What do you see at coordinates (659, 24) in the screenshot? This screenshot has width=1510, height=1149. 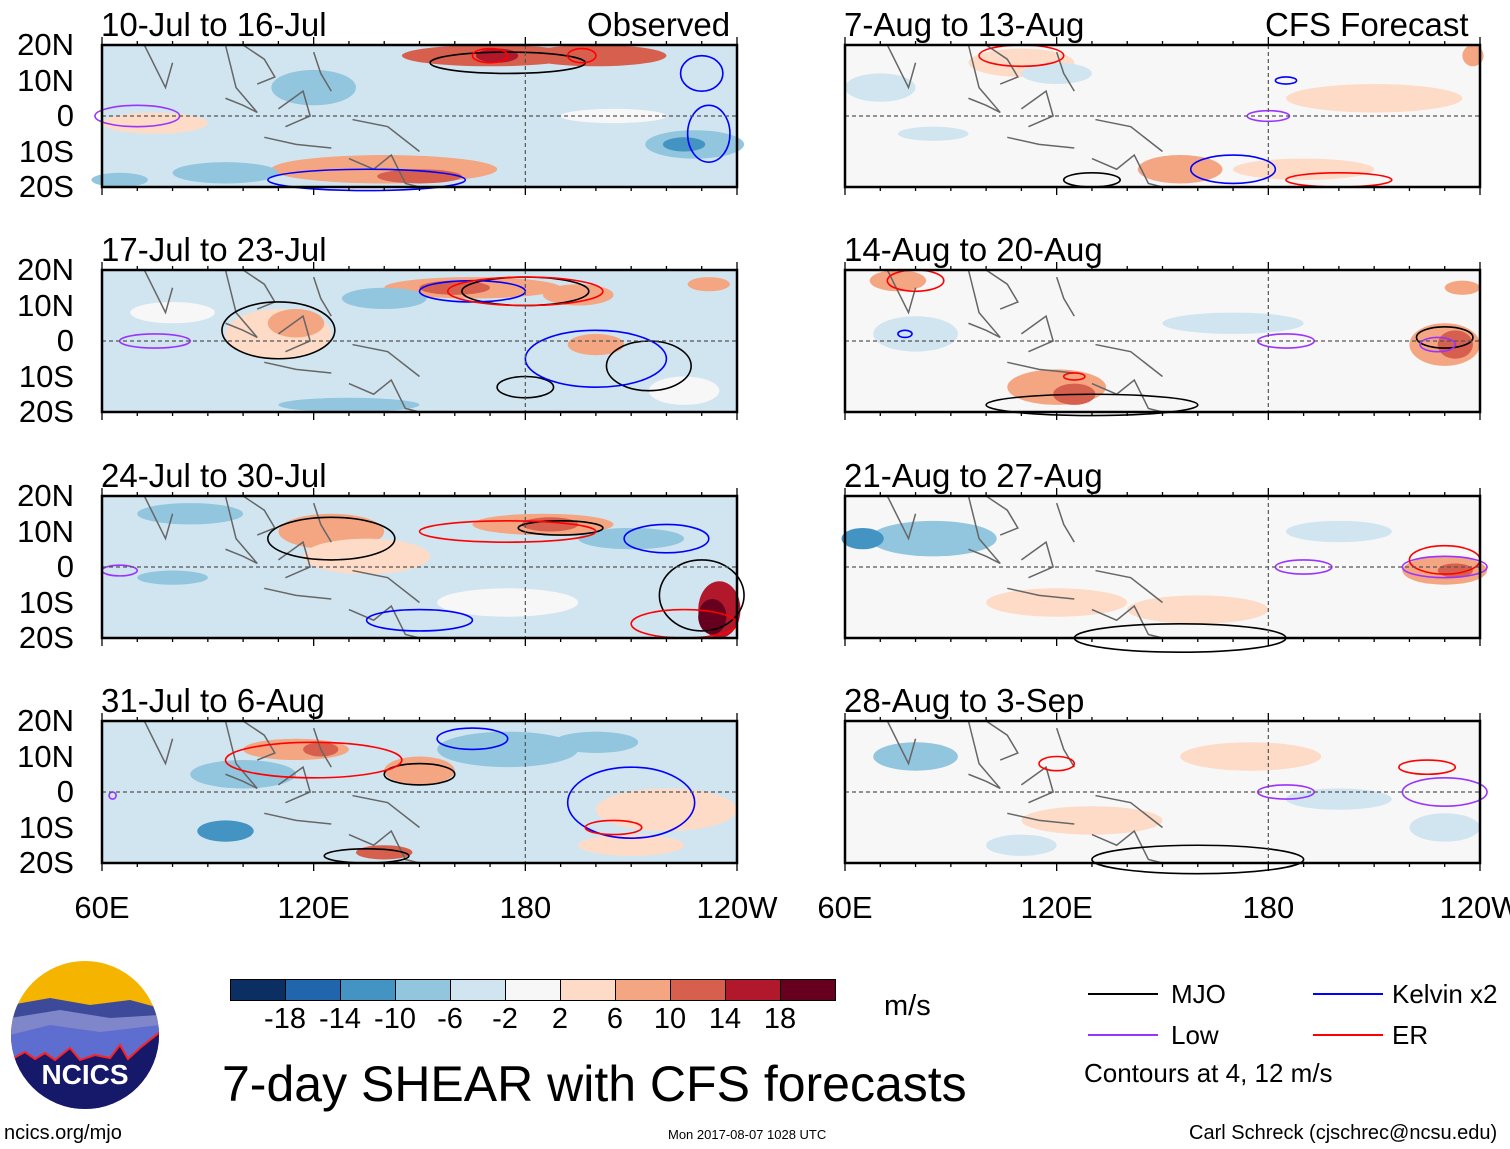 I see `observed-label: Observed` at bounding box center [659, 24].